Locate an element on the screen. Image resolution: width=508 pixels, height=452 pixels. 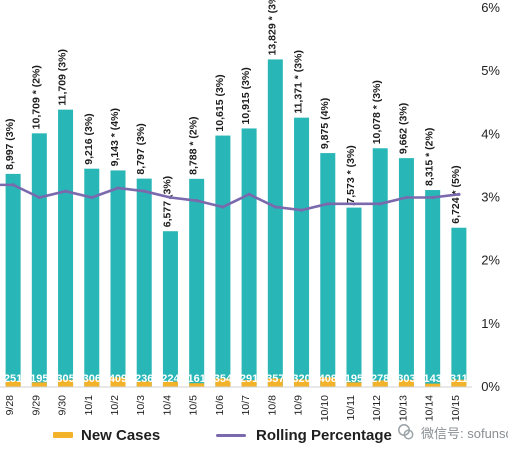
bar-total-10/9 is located at coordinates (302, 252).